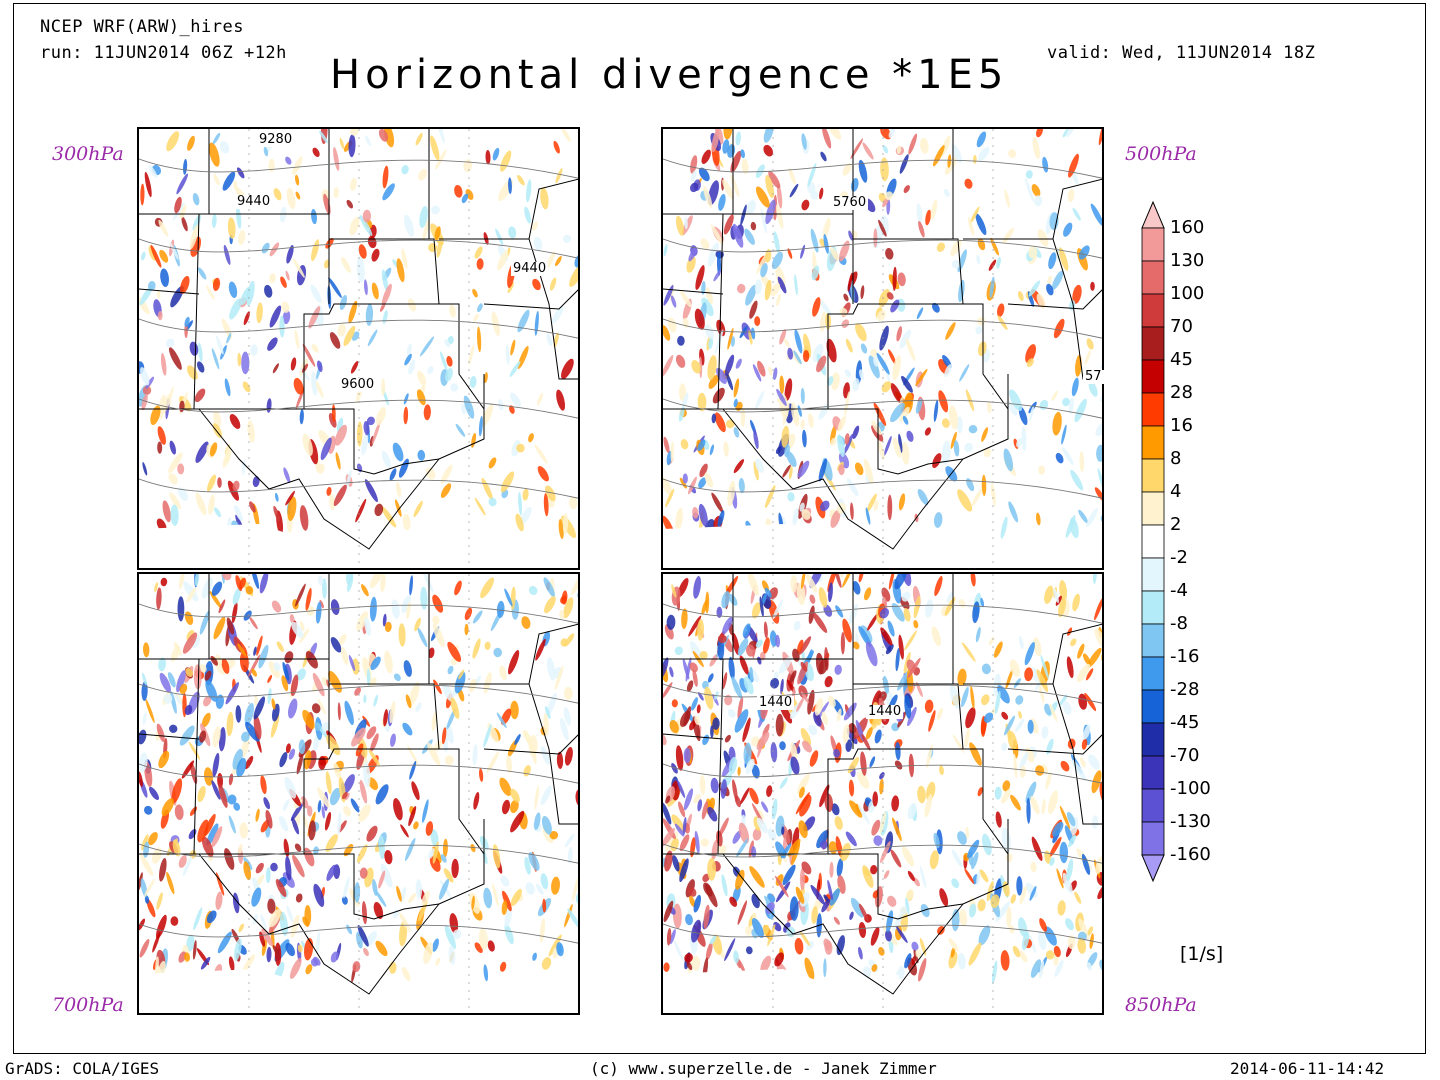 This screenshot has height=1080, width=1440. What do you see at coordinates (669, 75) in the screenshot?
I see `page-title: Horizontal divergence *1E5` at bounding box center [669, 75].